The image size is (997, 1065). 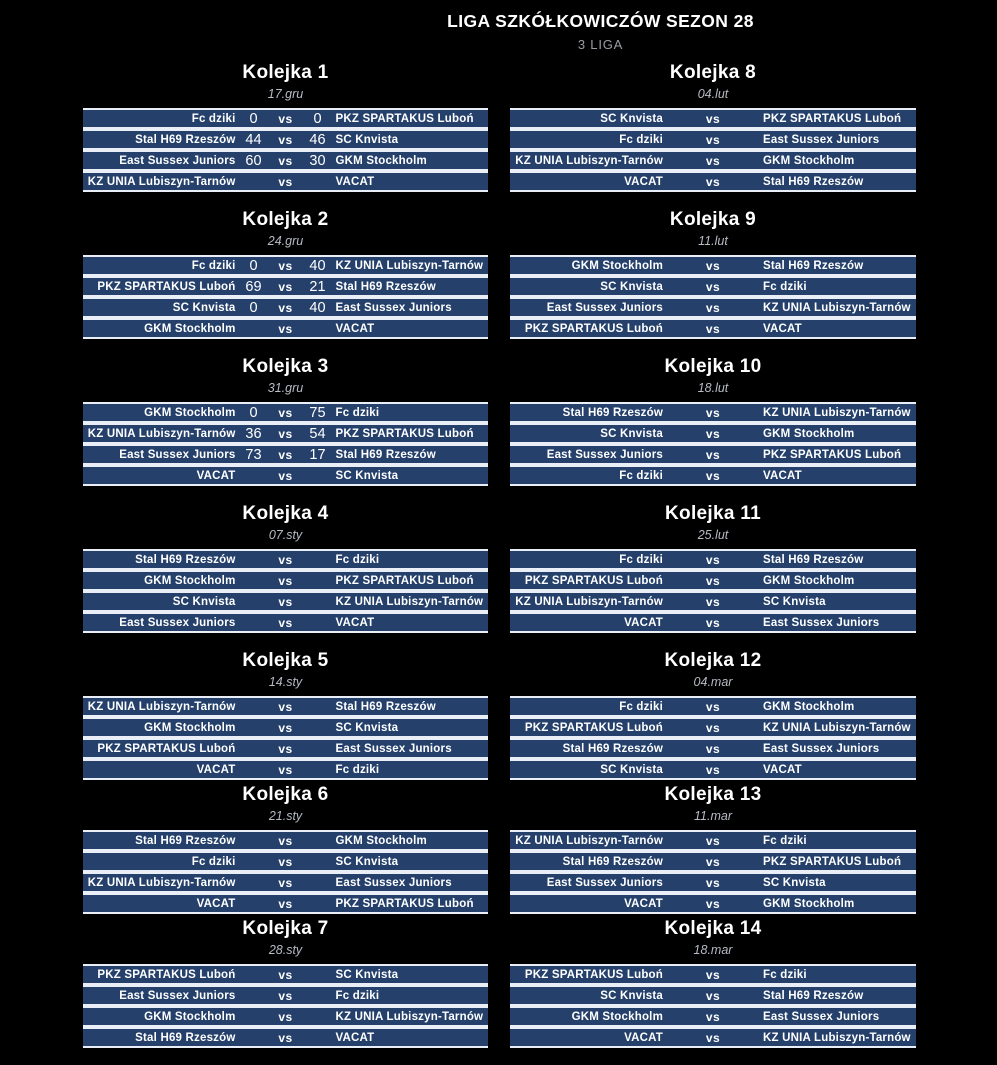 I want to click on match-row: Stal H69 Rzeszów vs GKM Stockholm, so click(x=285, y=840).